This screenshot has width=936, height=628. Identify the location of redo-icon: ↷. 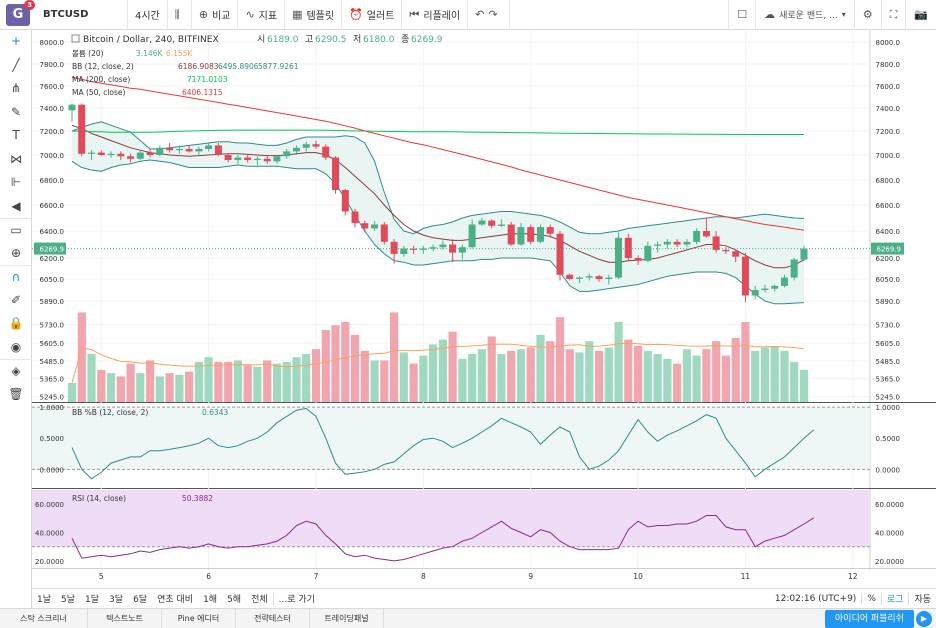
(493, 14).